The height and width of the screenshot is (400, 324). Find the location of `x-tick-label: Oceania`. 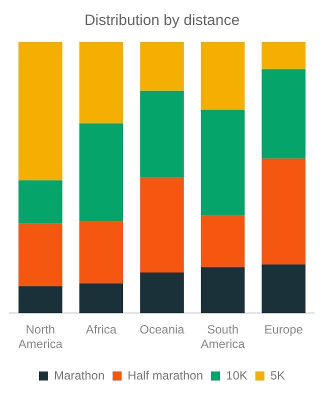

x-tick-label: Oceania is located at coordinates (162, 329).